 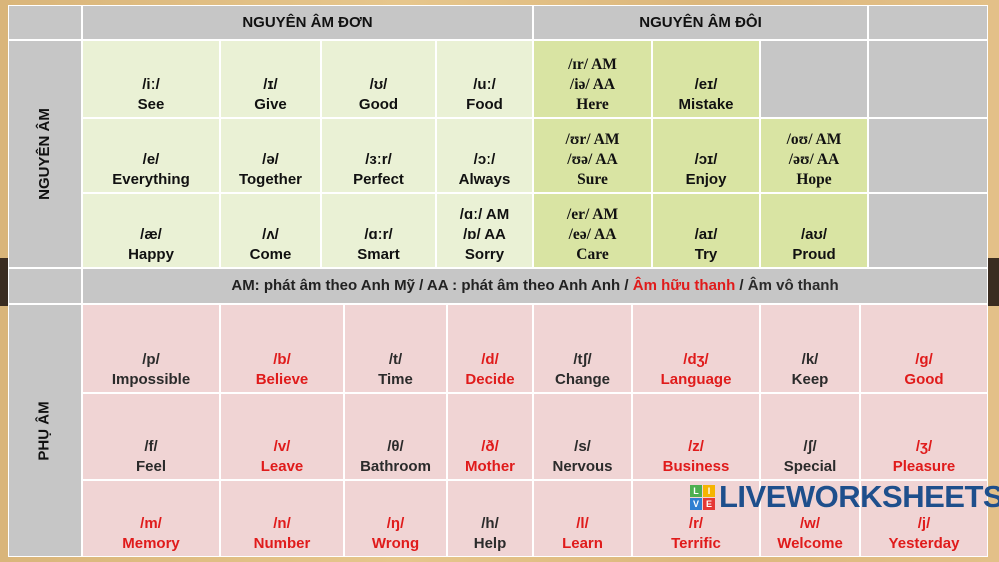 What do you see at coordinates (151, 254) in the screenshot?
I see `example-word: Happy` at bounding box center [151, 254].